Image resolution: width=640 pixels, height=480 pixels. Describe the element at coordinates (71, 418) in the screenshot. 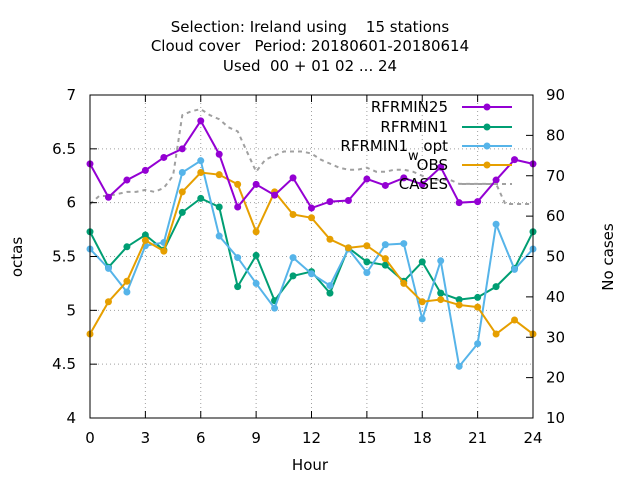

I see `y-tick-label: 4` at that location.